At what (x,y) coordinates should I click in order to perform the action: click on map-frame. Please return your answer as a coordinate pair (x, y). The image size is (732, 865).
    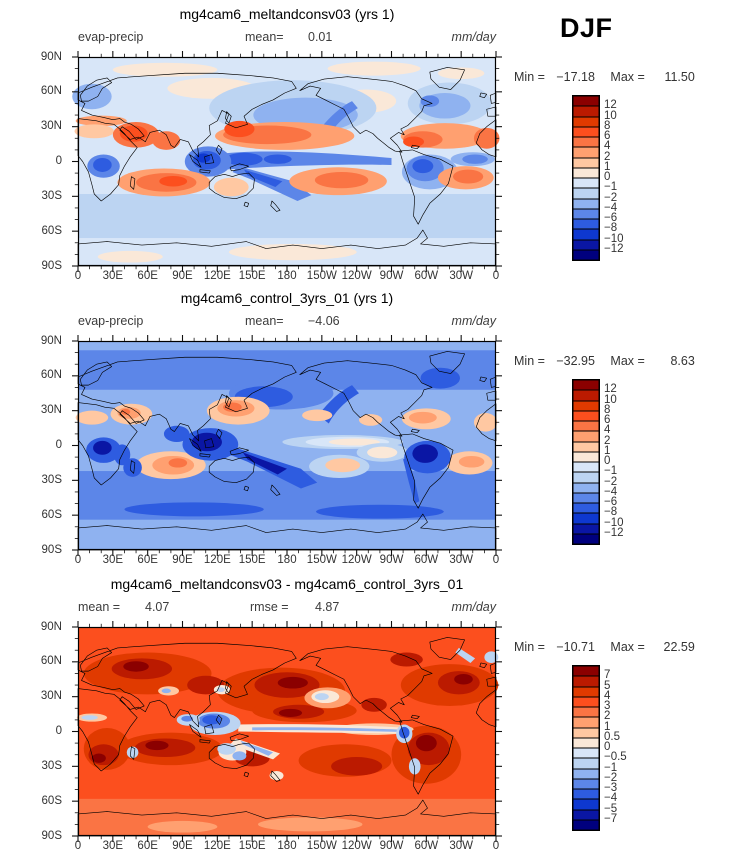
    Looking at the image, I should click on (287, 161).